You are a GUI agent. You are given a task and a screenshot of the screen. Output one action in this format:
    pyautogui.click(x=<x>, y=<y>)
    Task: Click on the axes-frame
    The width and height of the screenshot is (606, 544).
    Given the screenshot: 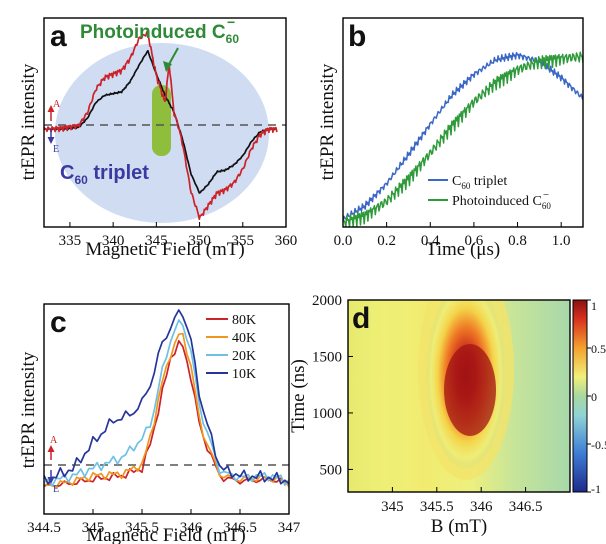 What is the action you would take?
    pyautogui.click(x=459, y=396)
    